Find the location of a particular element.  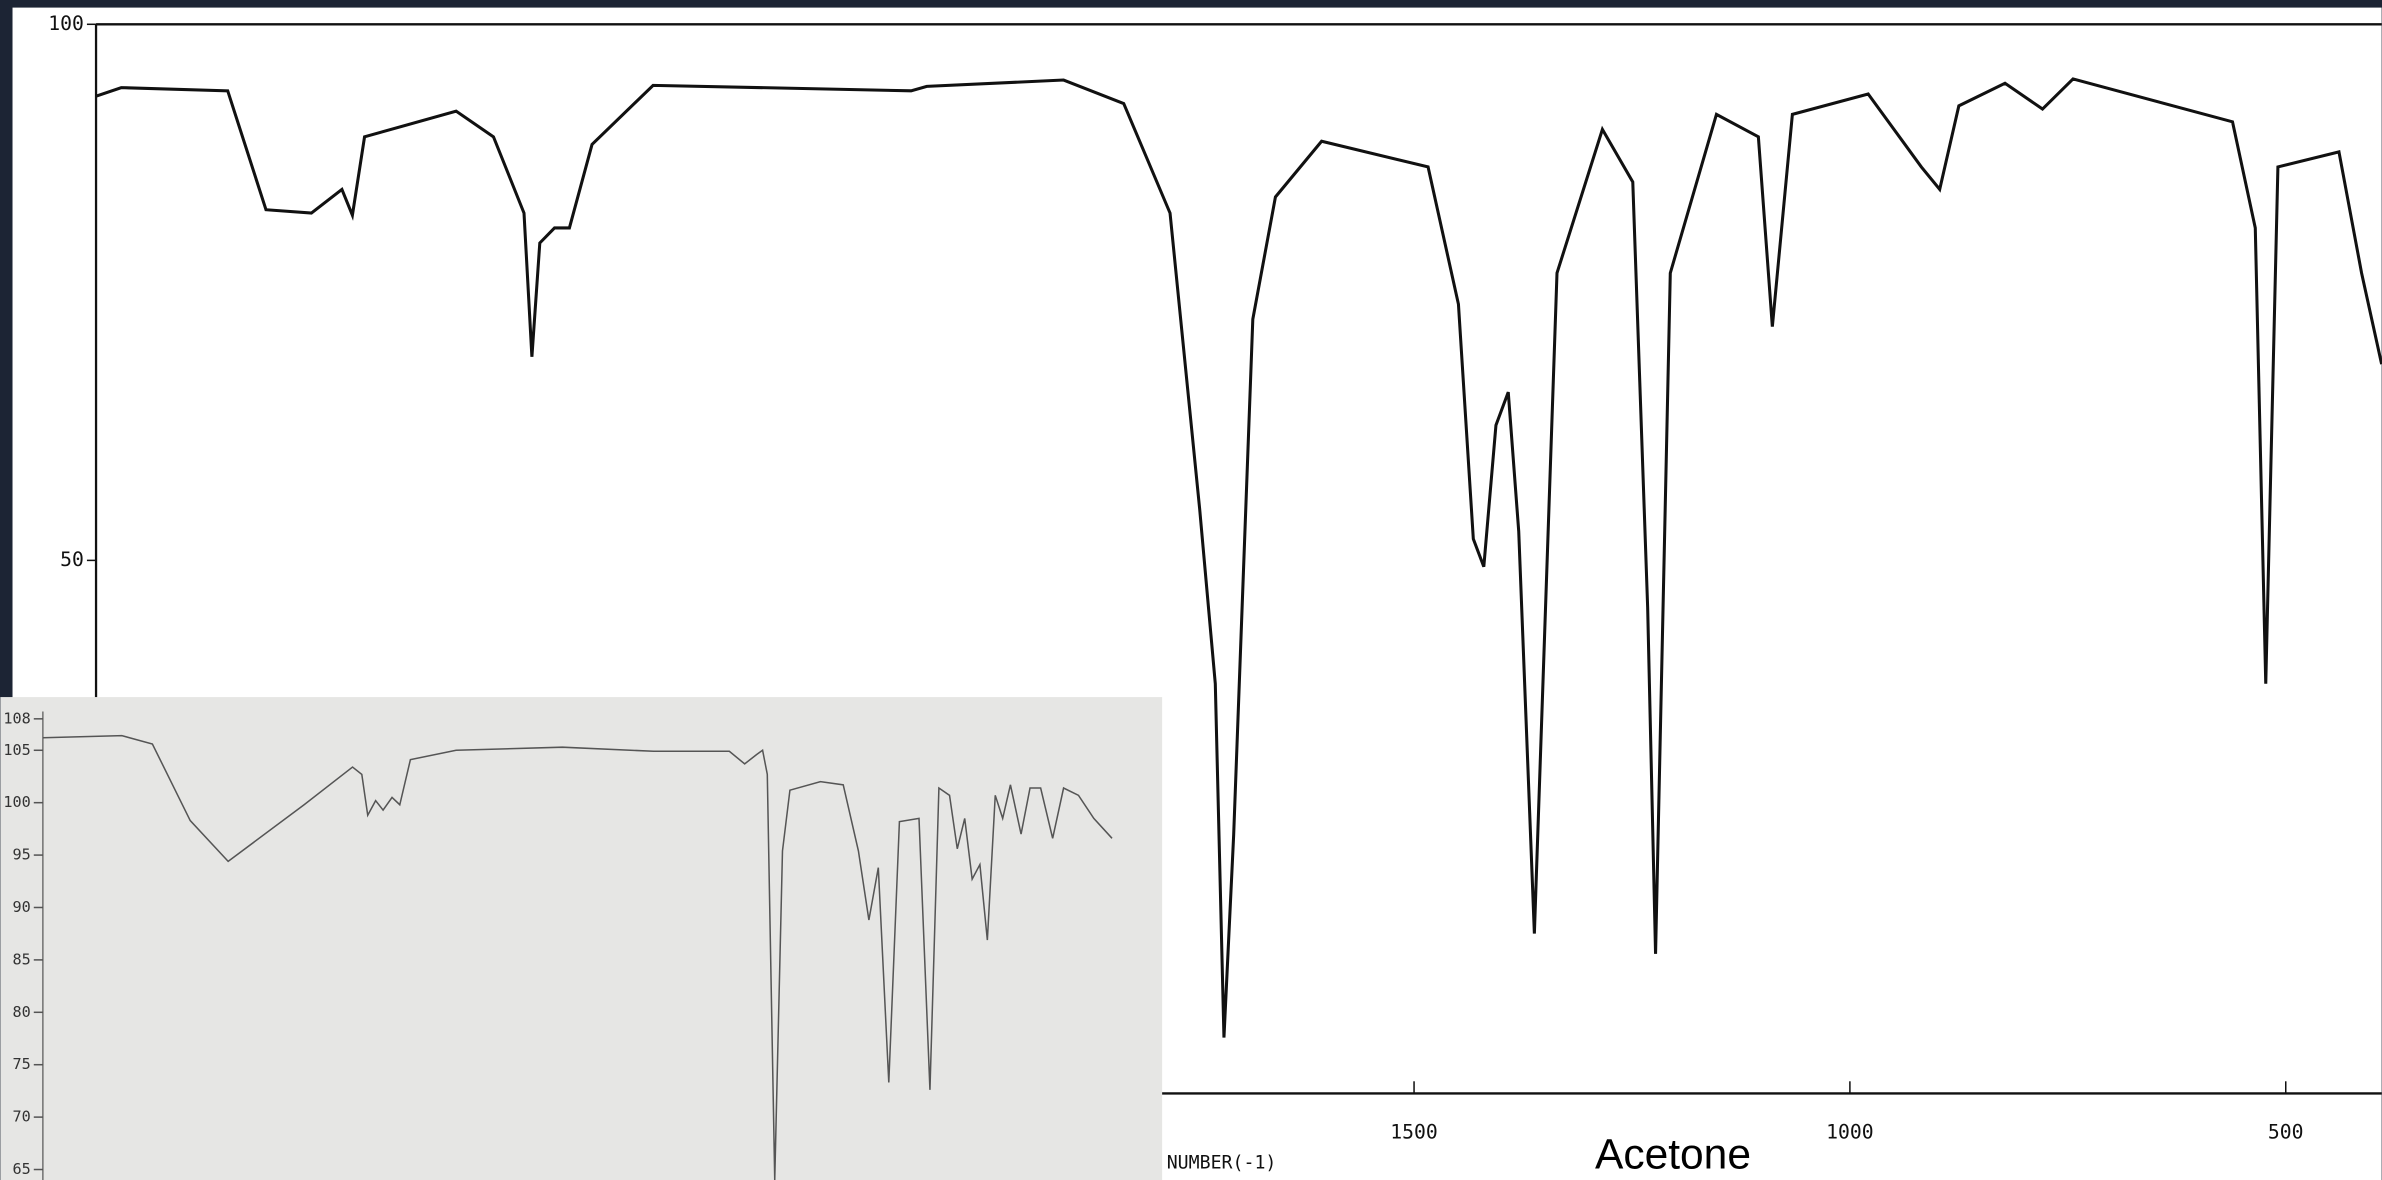

y-tick-label: 75 is located at coordinates (21, 1064).